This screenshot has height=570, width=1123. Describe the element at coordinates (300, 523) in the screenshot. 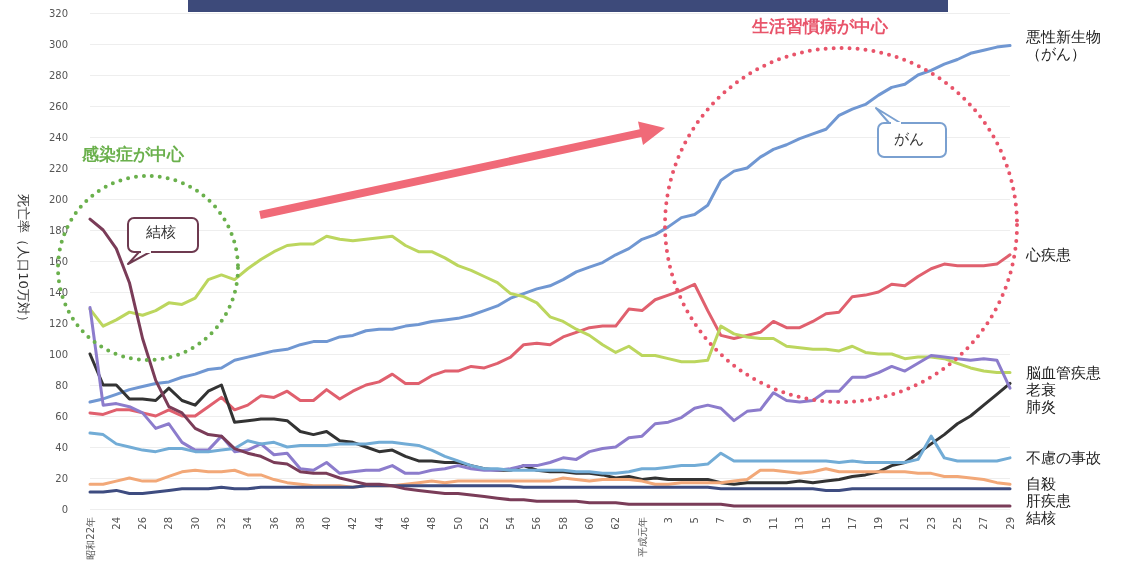

I see `x-tick-label: 38` at that location.